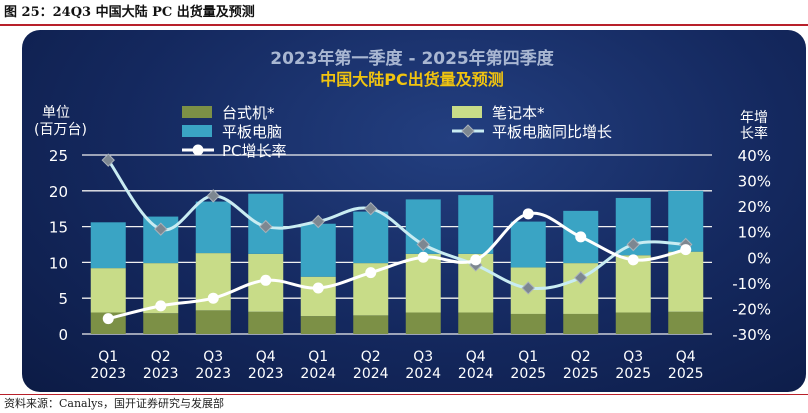 This screenshot has width=808, height=413. I want to click on y-tick-right: 40%, so click(754, 156).